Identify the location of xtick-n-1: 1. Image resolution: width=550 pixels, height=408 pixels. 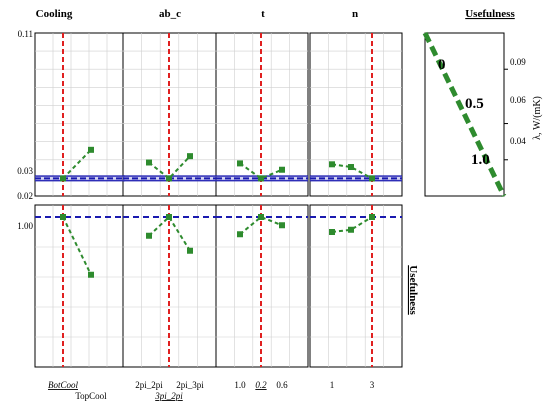
(332, 385).